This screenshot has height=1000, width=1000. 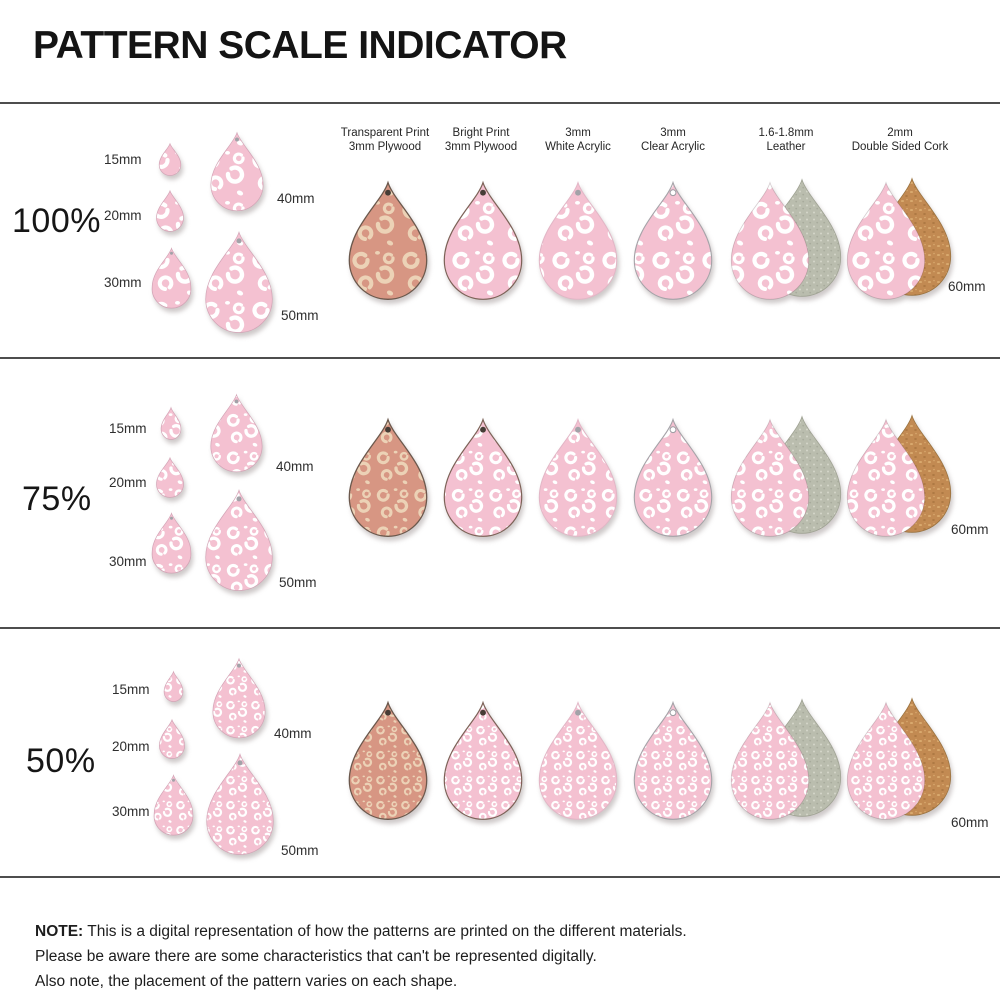 What do you see at coordinates (128, 561) in the screenshot?
I see `size-label-30mm-row2: 30mm` at bounding box center [128, 561].